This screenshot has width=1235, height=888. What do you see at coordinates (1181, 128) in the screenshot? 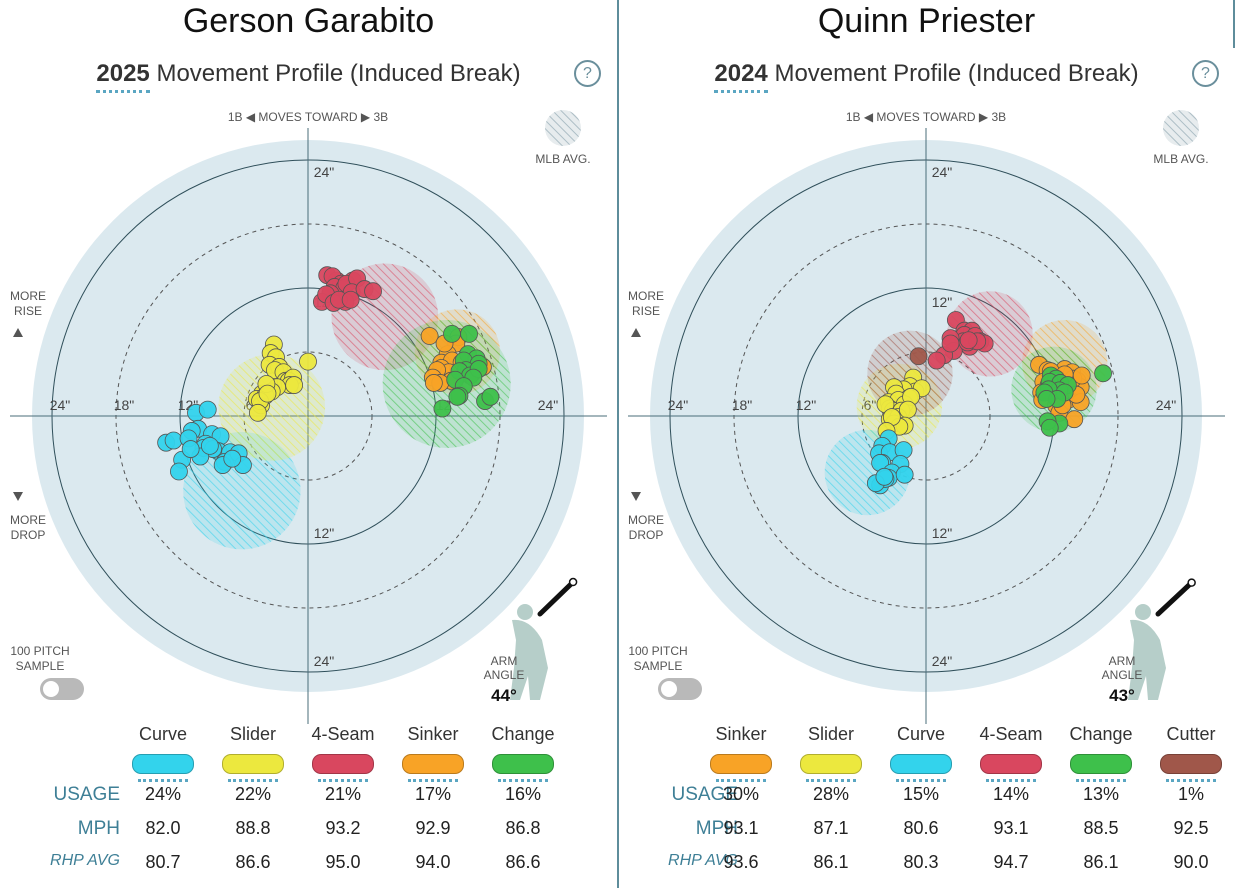
I see `mlb-avg-swatch` at bounding box center [1181, 128].